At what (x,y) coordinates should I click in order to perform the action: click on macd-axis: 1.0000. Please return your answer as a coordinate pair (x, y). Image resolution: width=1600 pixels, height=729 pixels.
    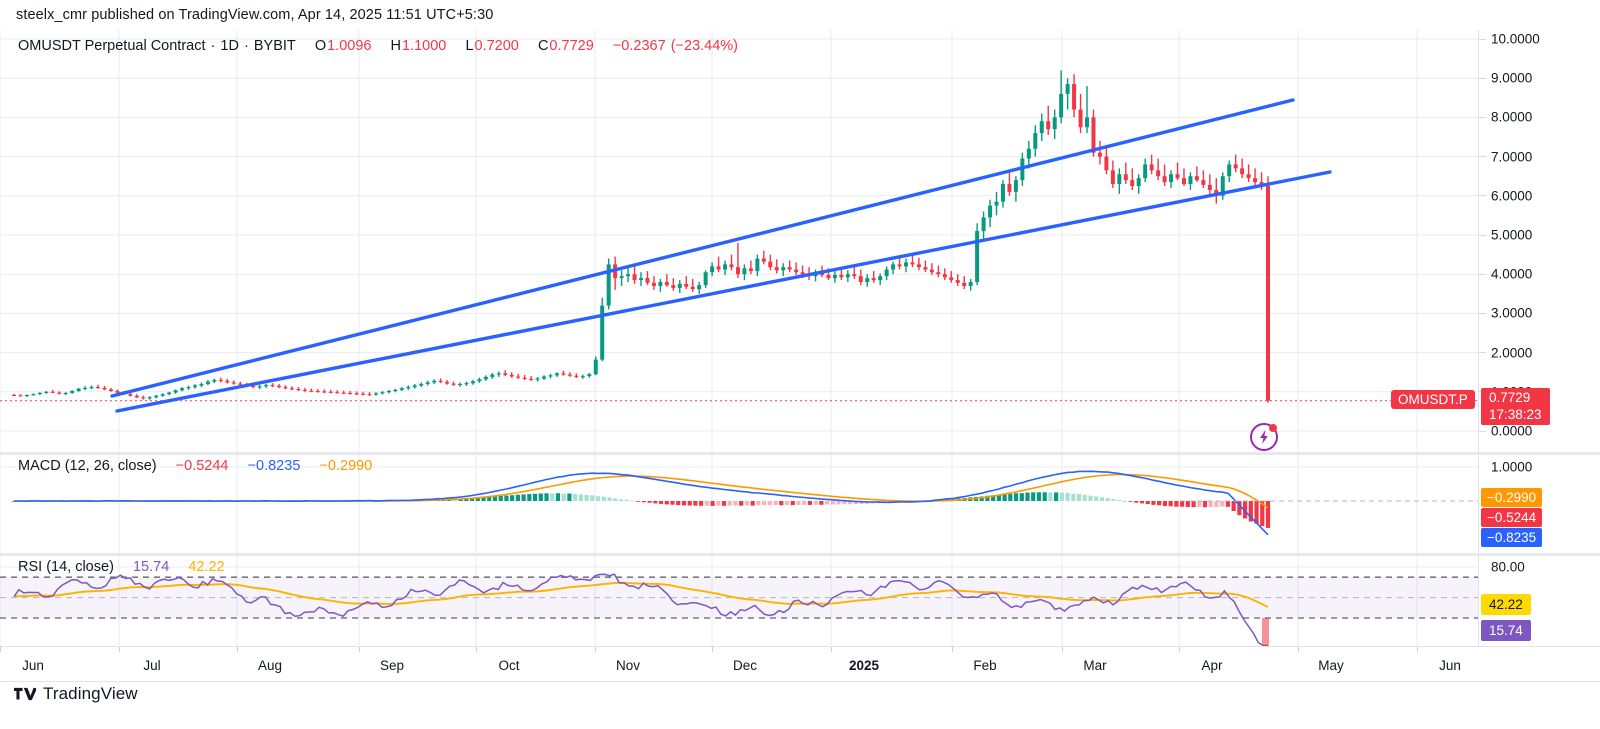
    Looking at the image, I should click on (1539, 504).